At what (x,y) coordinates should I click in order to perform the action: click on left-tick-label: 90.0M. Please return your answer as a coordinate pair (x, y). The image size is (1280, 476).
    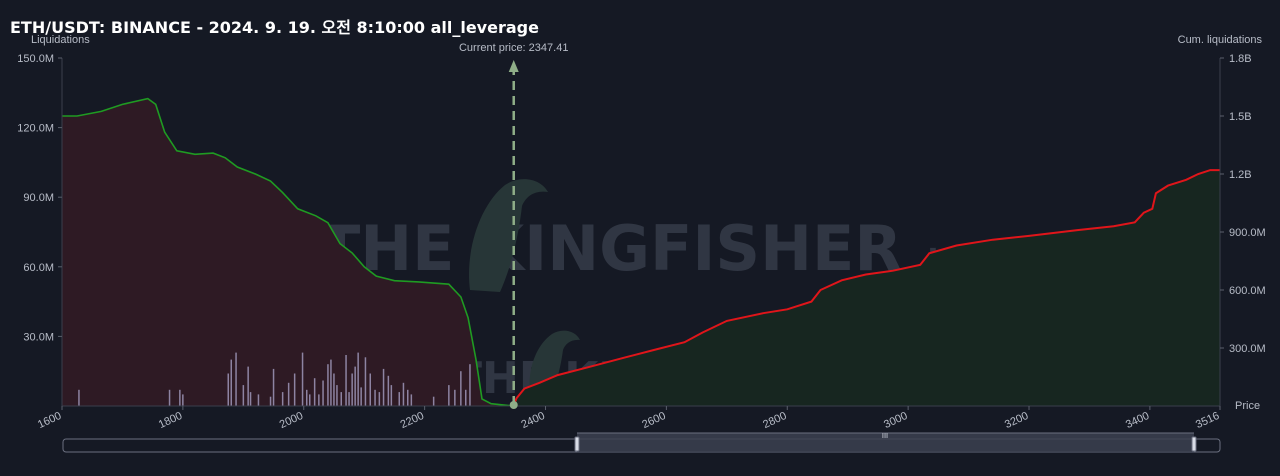
    Looking at the image, I should click on (38, 198).